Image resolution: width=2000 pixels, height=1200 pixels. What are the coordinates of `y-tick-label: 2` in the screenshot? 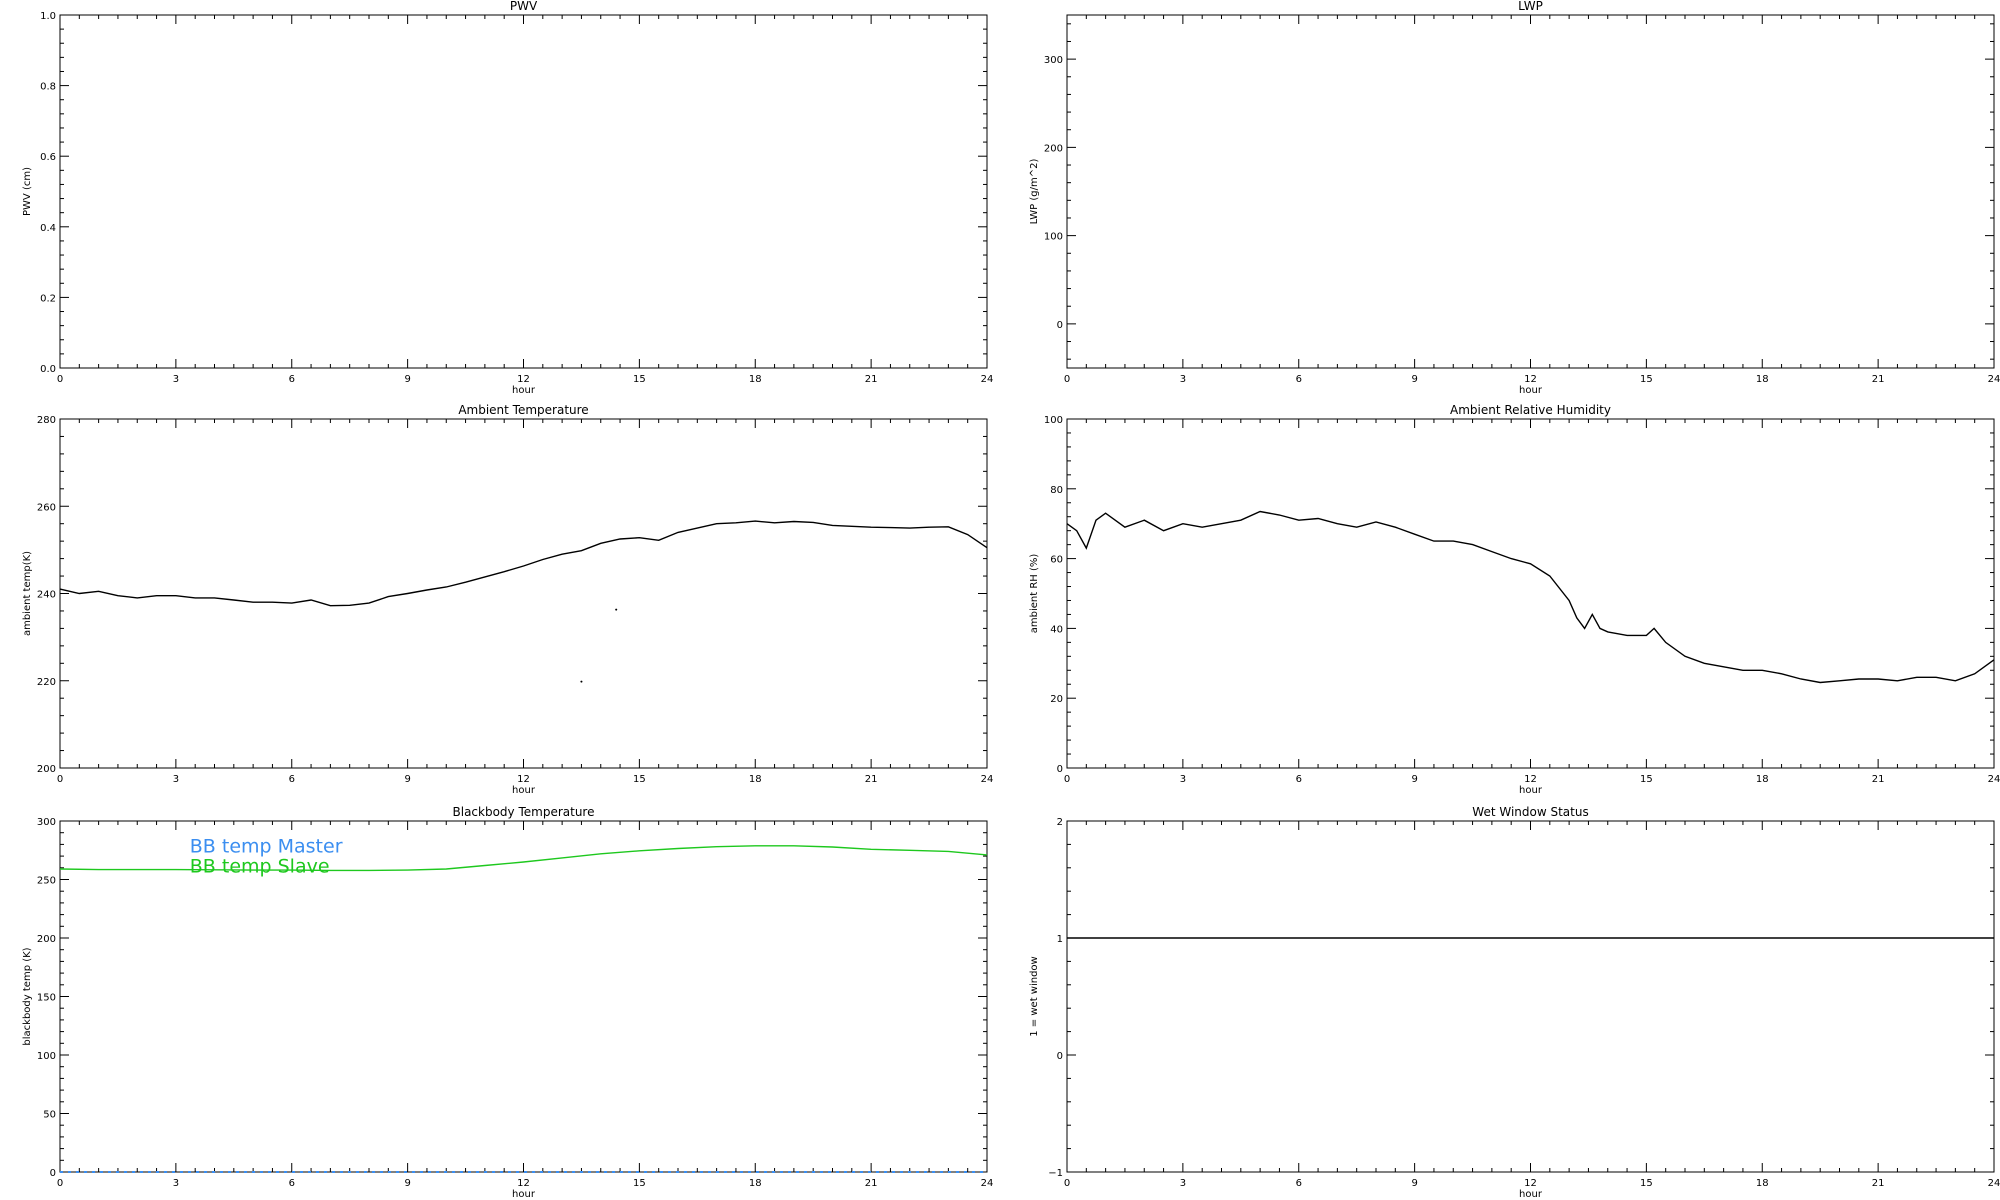 It's located at (1060, 822).